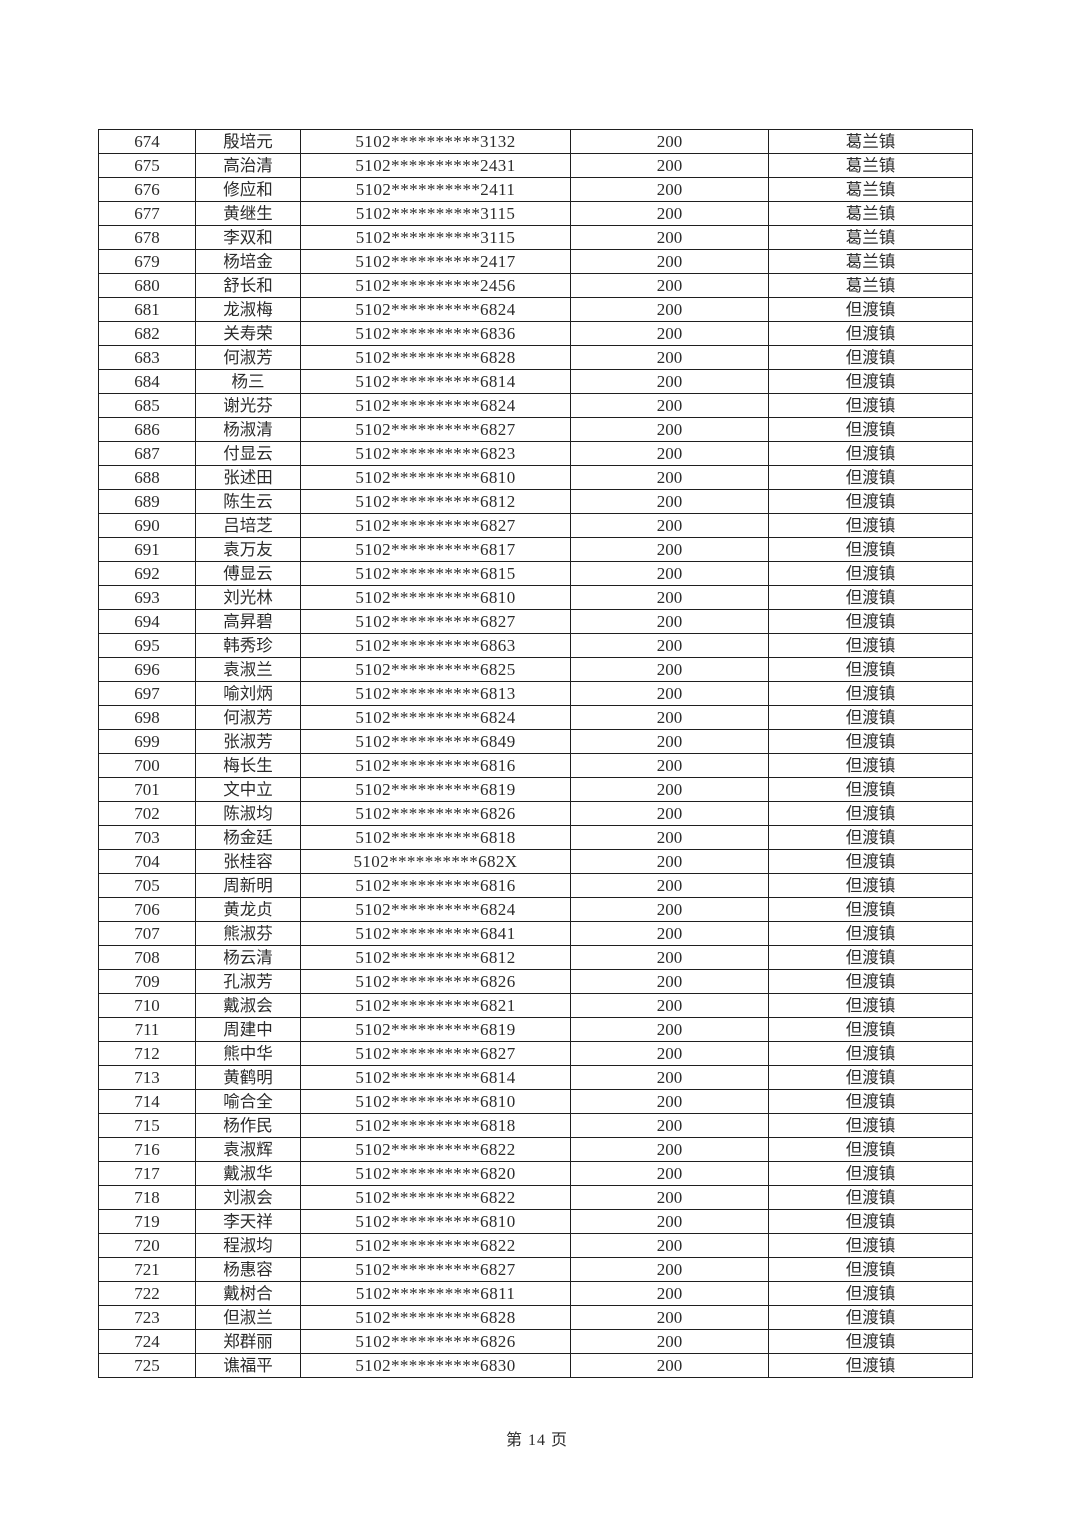 The height and width of the screenshot is (1520, 1074). I want to click on masked-id-cell: 5102**********3115, so click(435, 237).